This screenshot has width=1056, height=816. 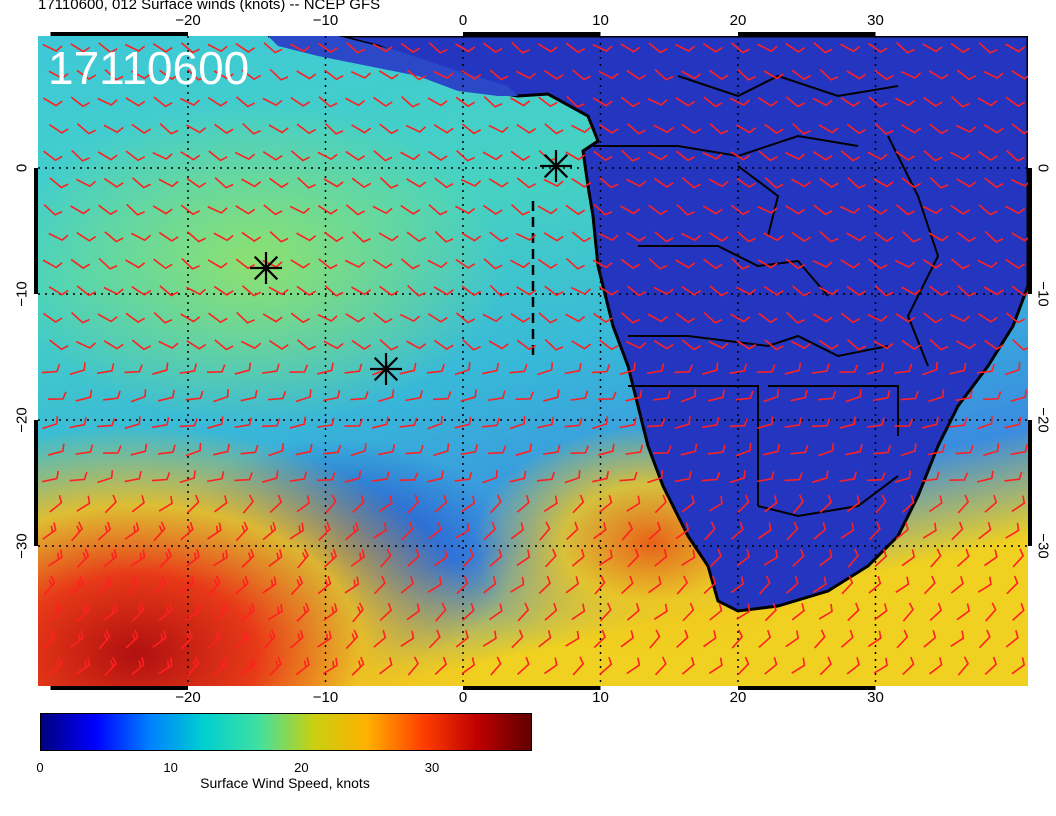 What do you see at coordinates (36, 483) in the screenshot?
I see `axis-bar` at bounding box center [36, 483].